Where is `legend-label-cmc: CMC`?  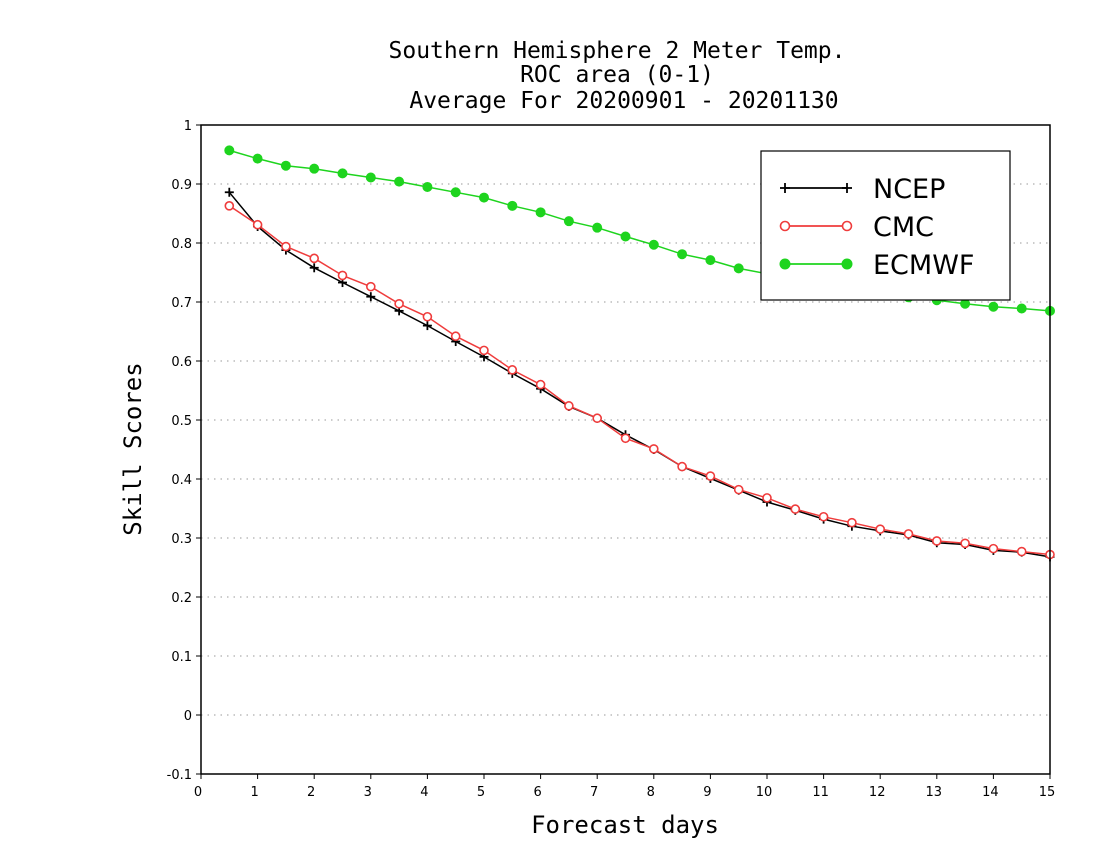
legend-label-cmc: CMC is located at coordinates (903, 227).